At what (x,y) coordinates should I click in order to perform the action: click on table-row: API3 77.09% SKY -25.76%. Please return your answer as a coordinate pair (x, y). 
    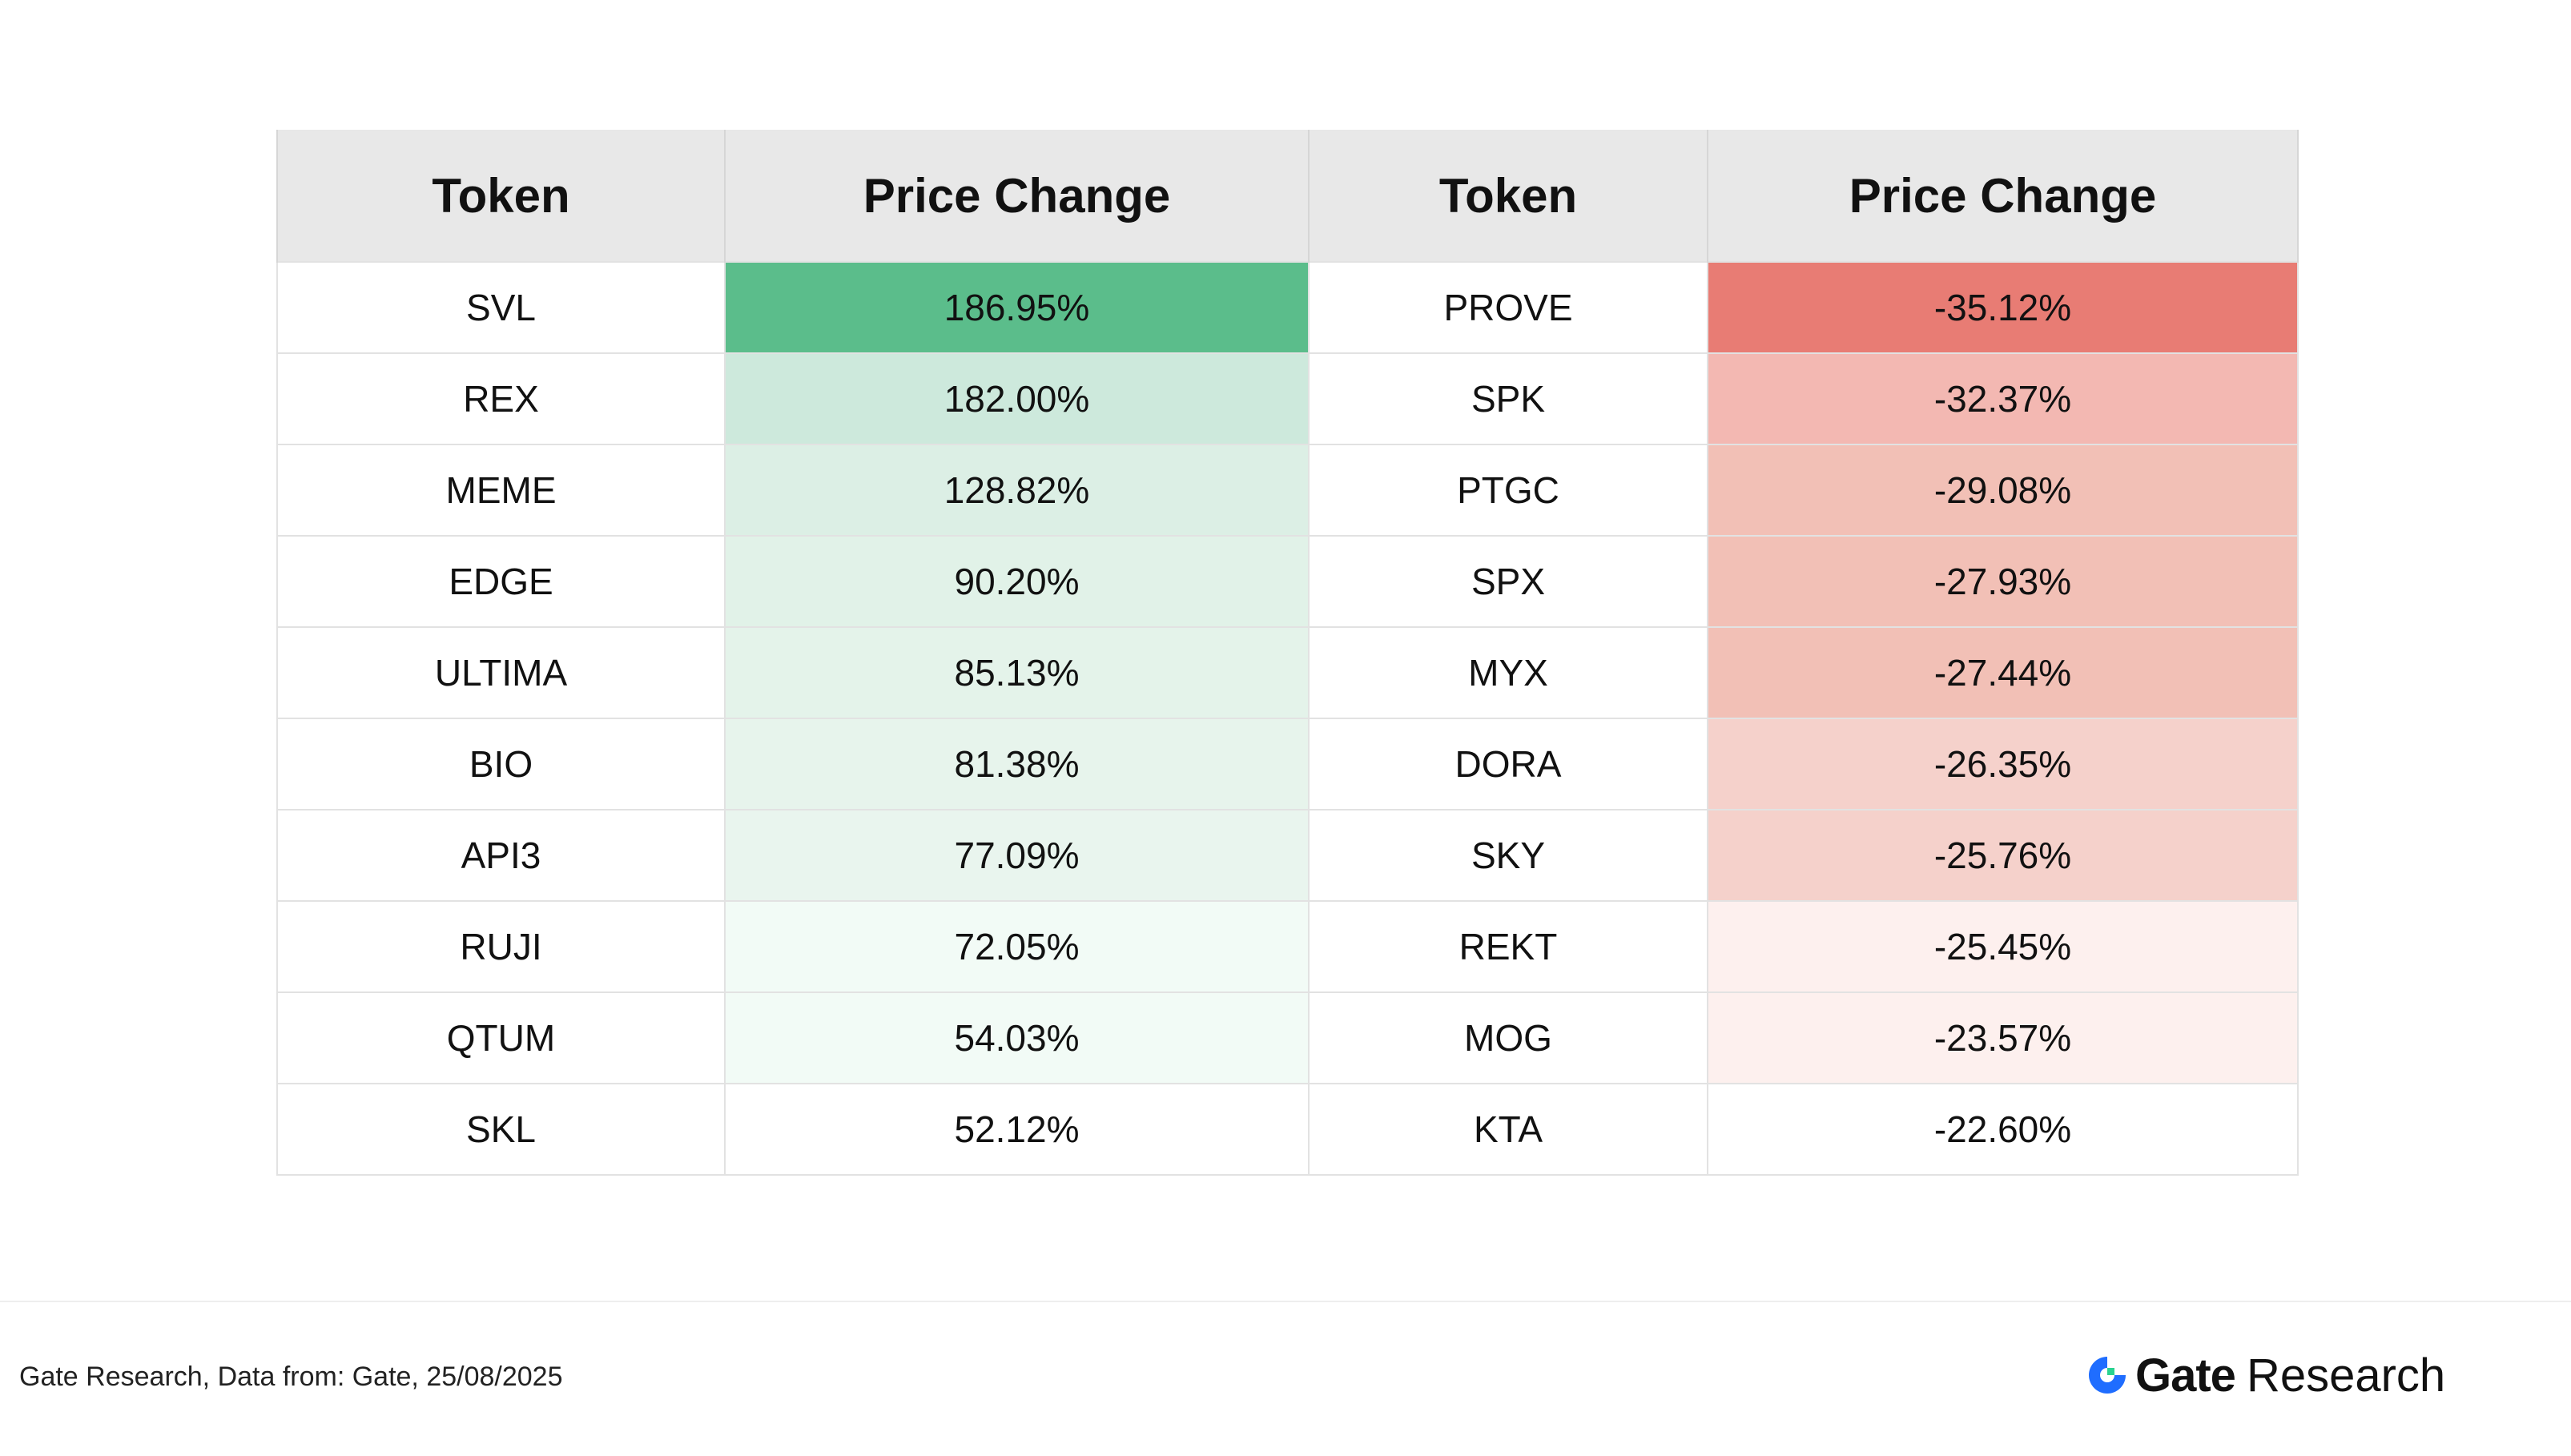
    Looking at the image, I should click on (1287, 855).